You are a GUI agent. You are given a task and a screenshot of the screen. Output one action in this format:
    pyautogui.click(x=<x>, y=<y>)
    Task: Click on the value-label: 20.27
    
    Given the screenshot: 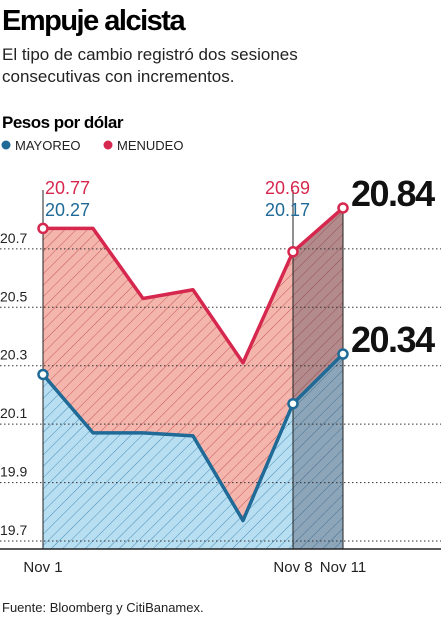 What is the action you would take?
    pyautogui.click(x=67, y=210)
    